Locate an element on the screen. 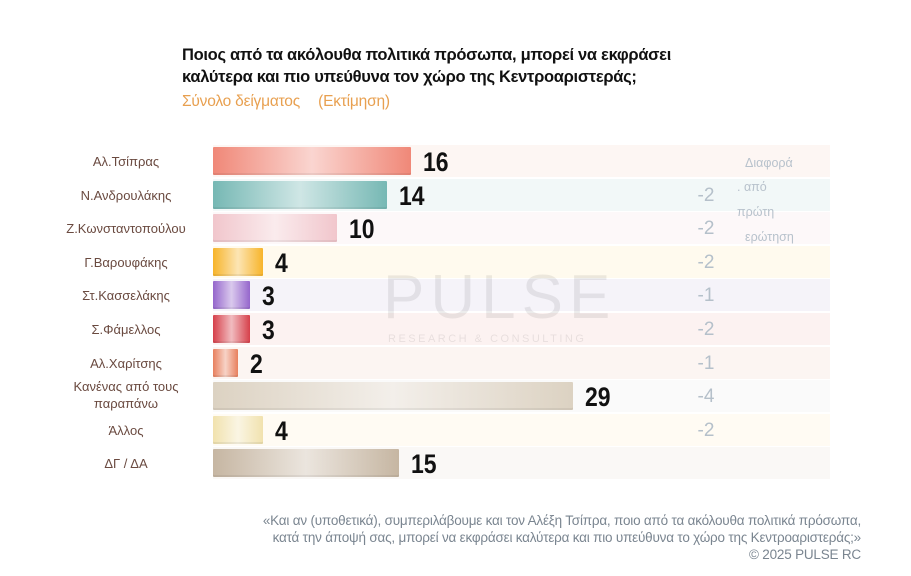 This screenshot has width=911, height=576. data-label: 2 is located at coordinates (256, 363).